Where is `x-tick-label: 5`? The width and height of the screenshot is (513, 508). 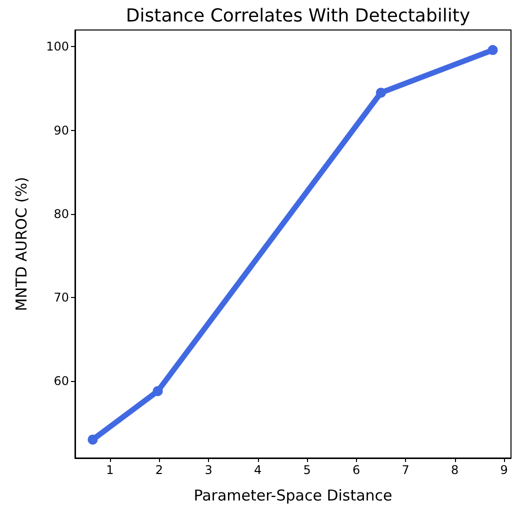
x-tick-label: 5 is located at coordinates (307, 470).